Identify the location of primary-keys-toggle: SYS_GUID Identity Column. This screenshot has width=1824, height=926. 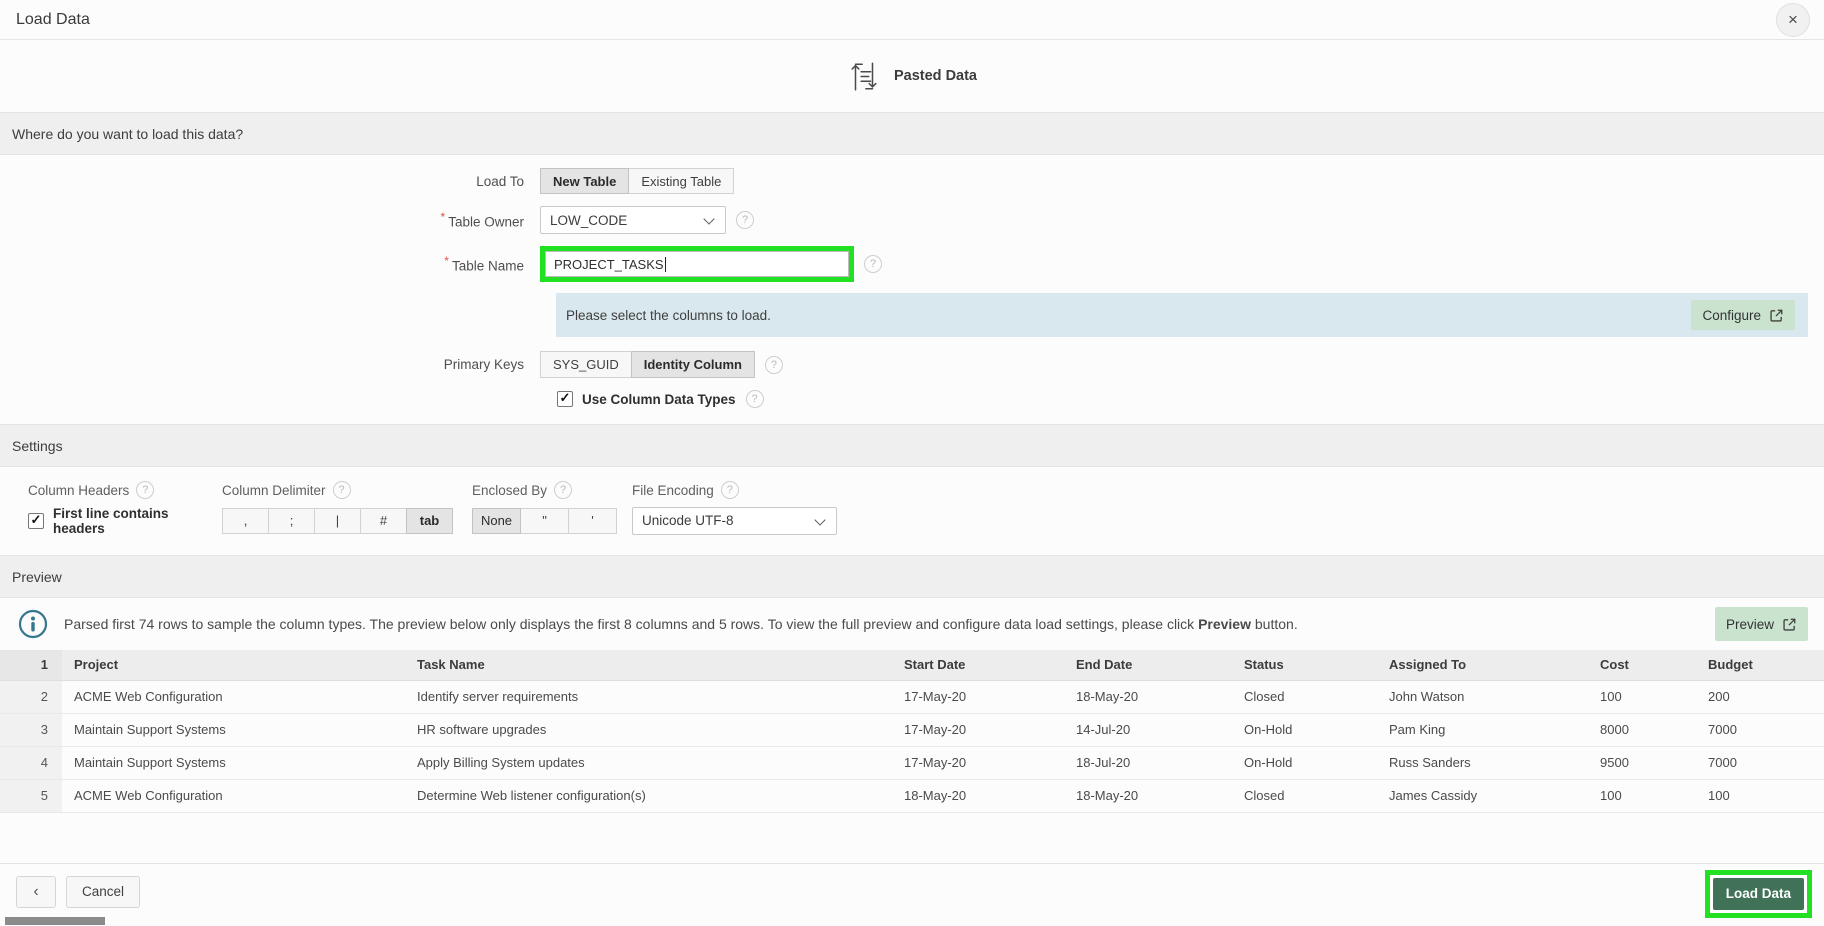
(647, 364).